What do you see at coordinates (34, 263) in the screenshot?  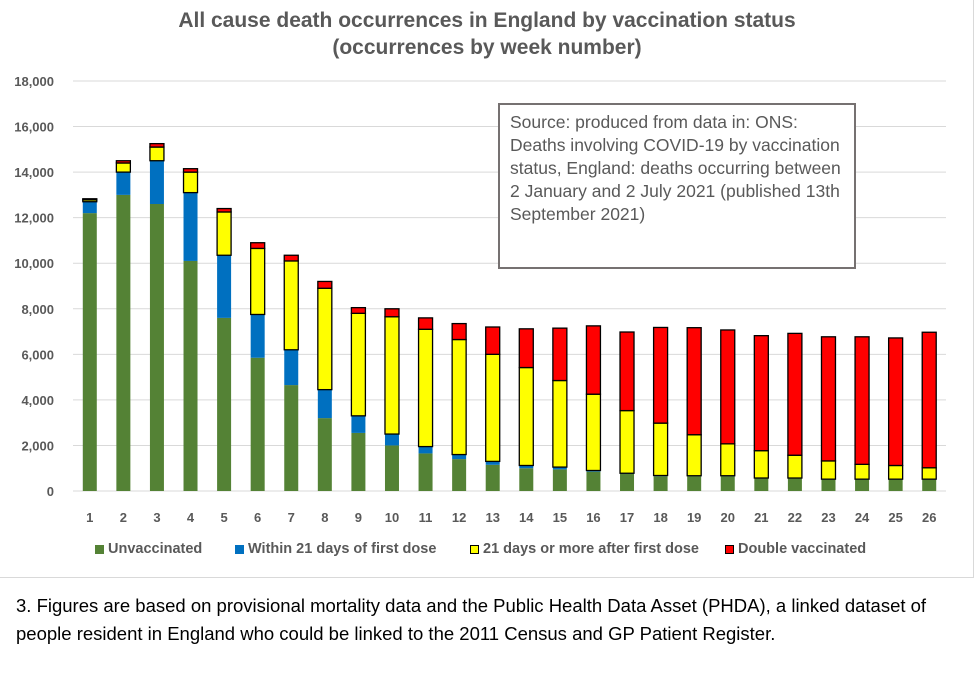 I see `y-tick-label: 10,000` at bounding box center [34, 263].